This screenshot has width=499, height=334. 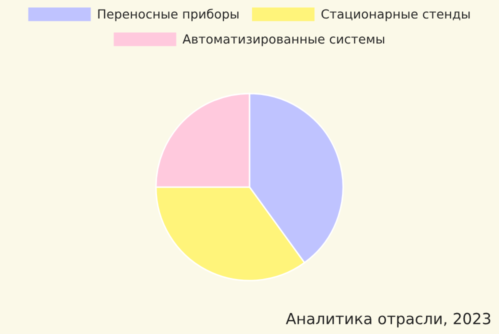 What do you see at coordinates (283, 40) in the screenshot?
I see `legend-label: Автоматизированные системы` at bounding box center [283, 40].